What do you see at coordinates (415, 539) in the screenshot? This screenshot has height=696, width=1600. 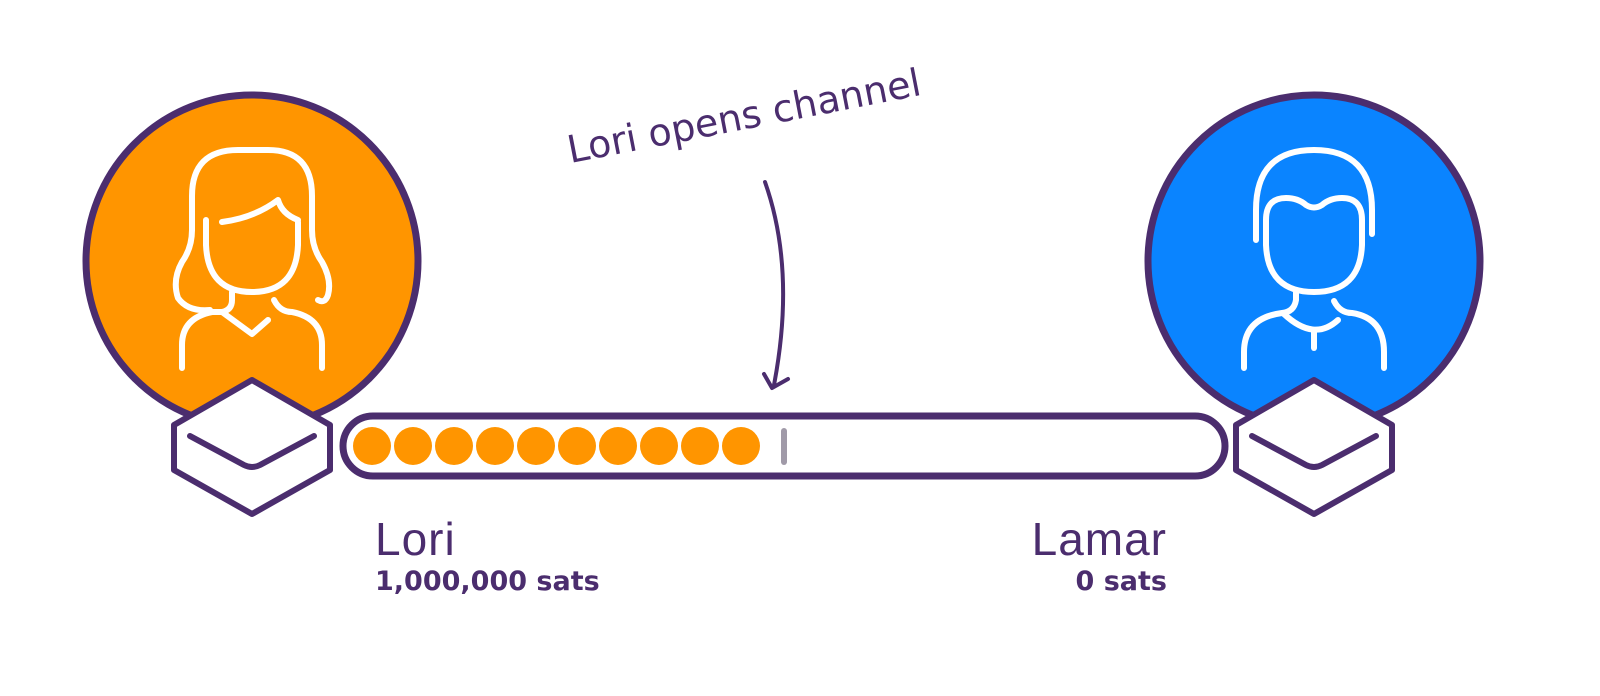 I see `lori-name: Lori` at bounding box center [415, 539].